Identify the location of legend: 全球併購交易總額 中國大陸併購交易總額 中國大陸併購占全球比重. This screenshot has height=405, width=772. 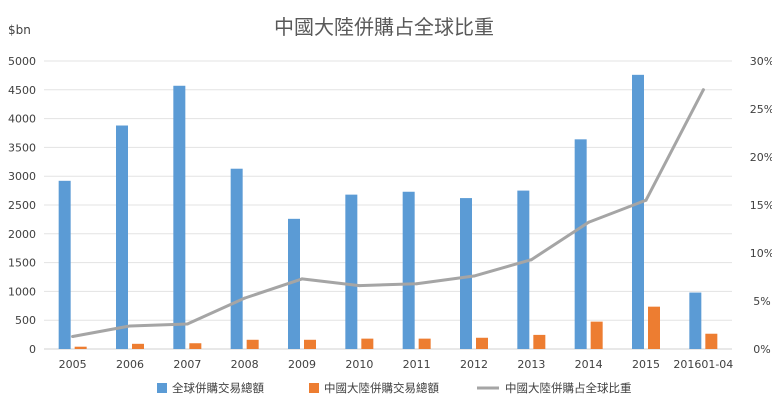
(394, 388).